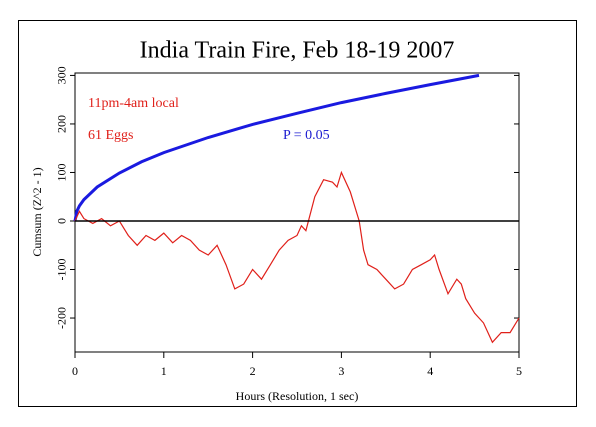 Image resolution: width=596 pixels, height=427 pixels. I want to click on annotation: P = 0.05, so click(306, 135).